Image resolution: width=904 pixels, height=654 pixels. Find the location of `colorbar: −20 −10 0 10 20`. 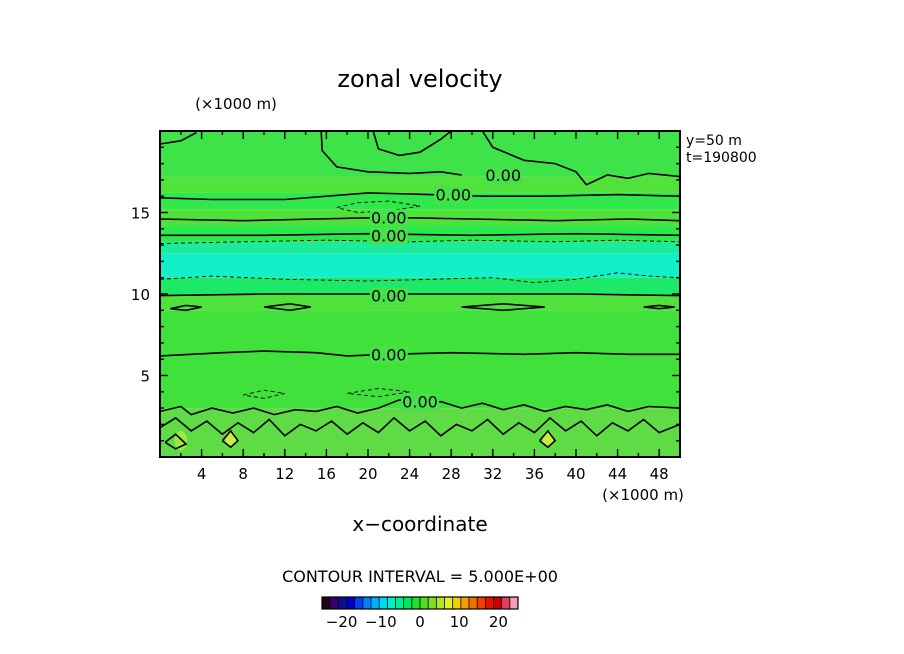

colorbar: −20 −10 0 10 20 is located at coordinates (420, 613).